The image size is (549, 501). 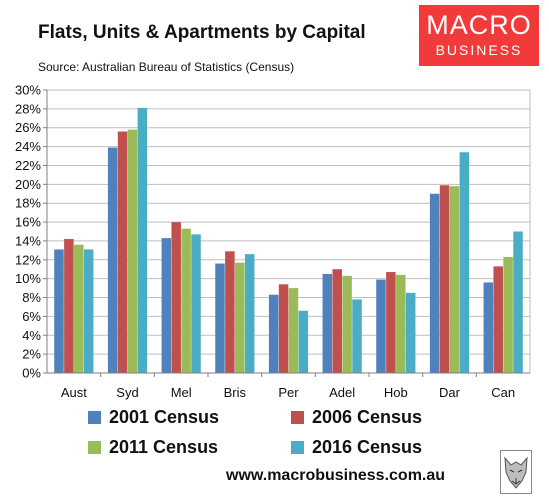 What do you see at coordinates (283, 328) in the screenshot?
I see `bar-2006-per` at bounding box center [283, 328].